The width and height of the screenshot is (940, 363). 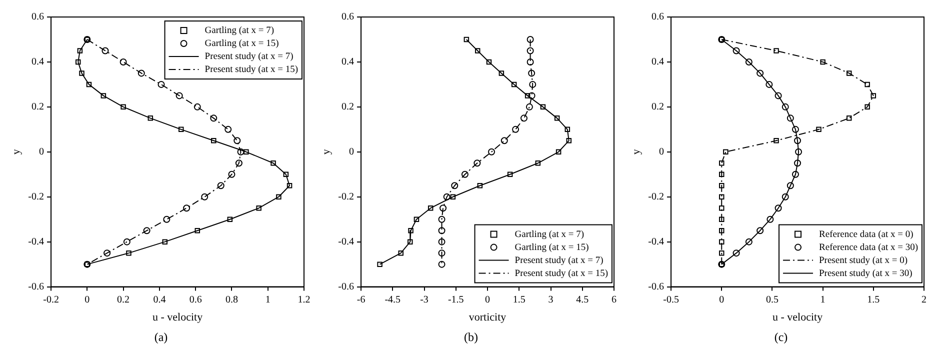 What do you see at coordinates (195, 300) in the screenshot?
I see `x-tick-label: 0.6` at bounding box center [195, 300].